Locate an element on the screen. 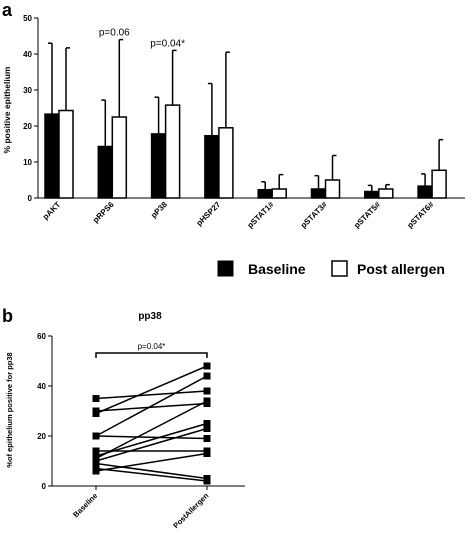 Image resolution: width=472 pixels, height=542 pixels. significance-bracket is located at coordinates (151, 355).